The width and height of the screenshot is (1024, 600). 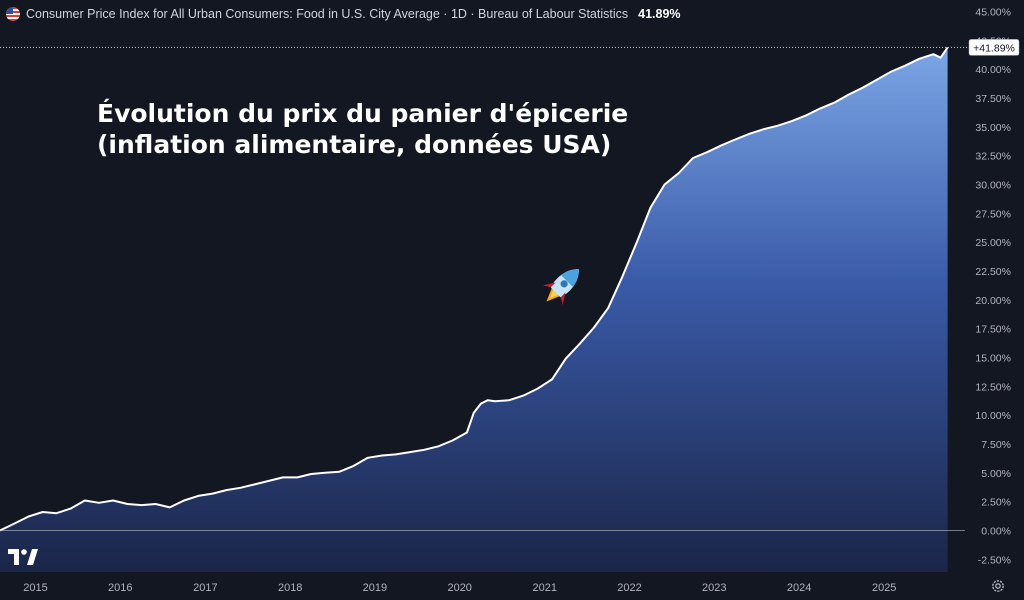 What do you see at coordinates (375, 588) in the screenshot?
I see `x-tick-label: 2019` at bounding box center [375, 588].